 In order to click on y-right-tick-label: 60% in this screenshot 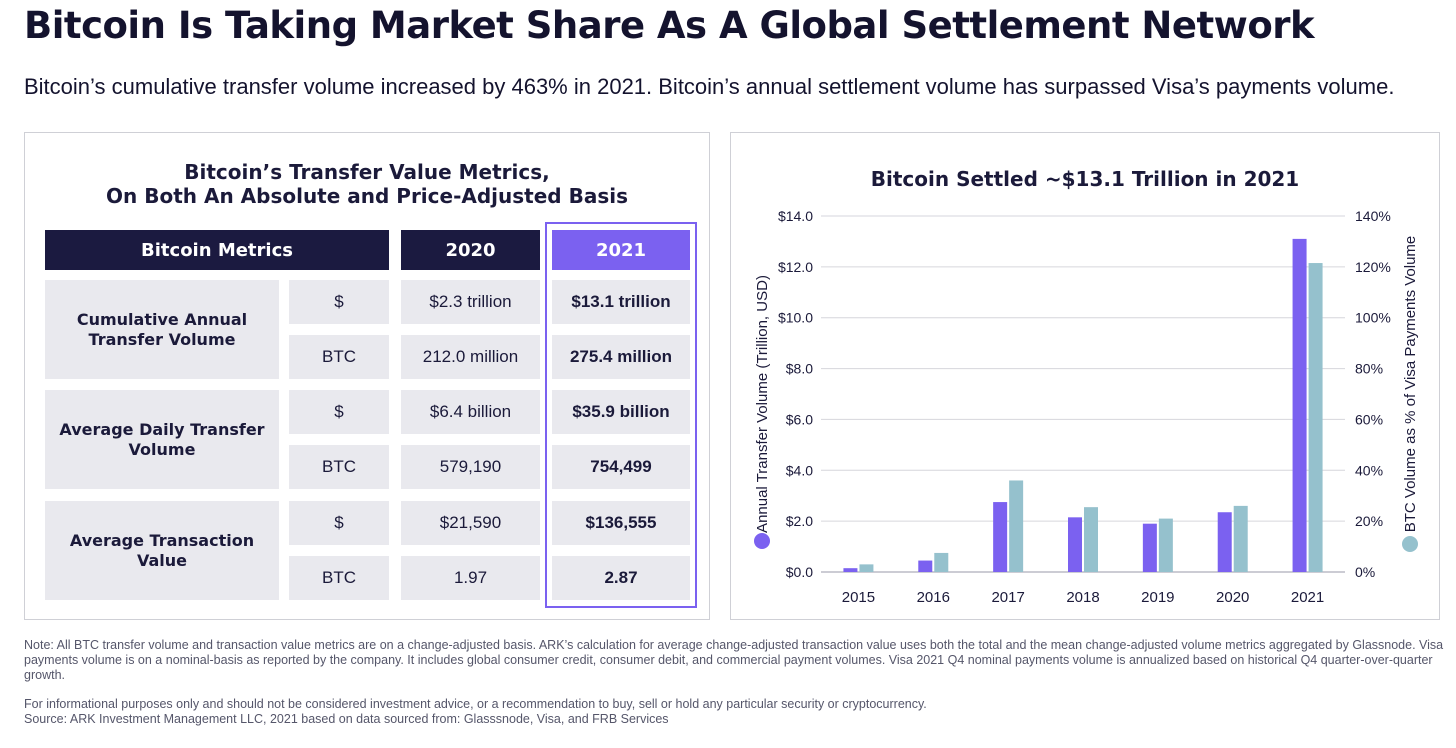, I will do `click(1369, 419)`.